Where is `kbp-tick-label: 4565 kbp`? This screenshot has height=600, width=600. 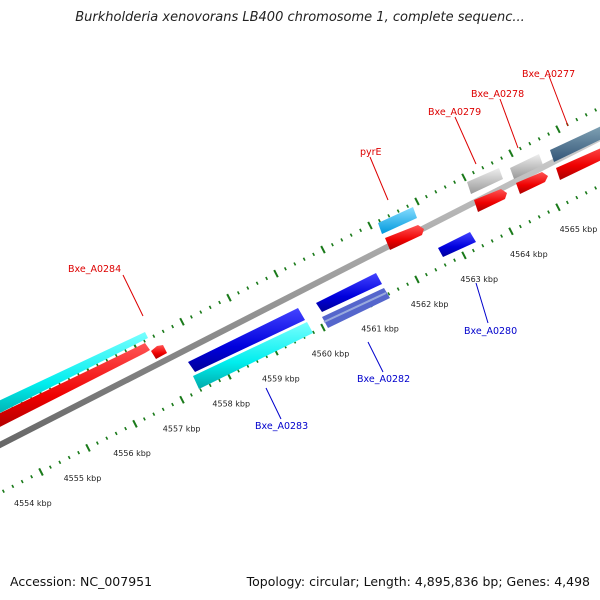 kbp-tick-label: 4565 kbp is located at coordinates (579, 229).